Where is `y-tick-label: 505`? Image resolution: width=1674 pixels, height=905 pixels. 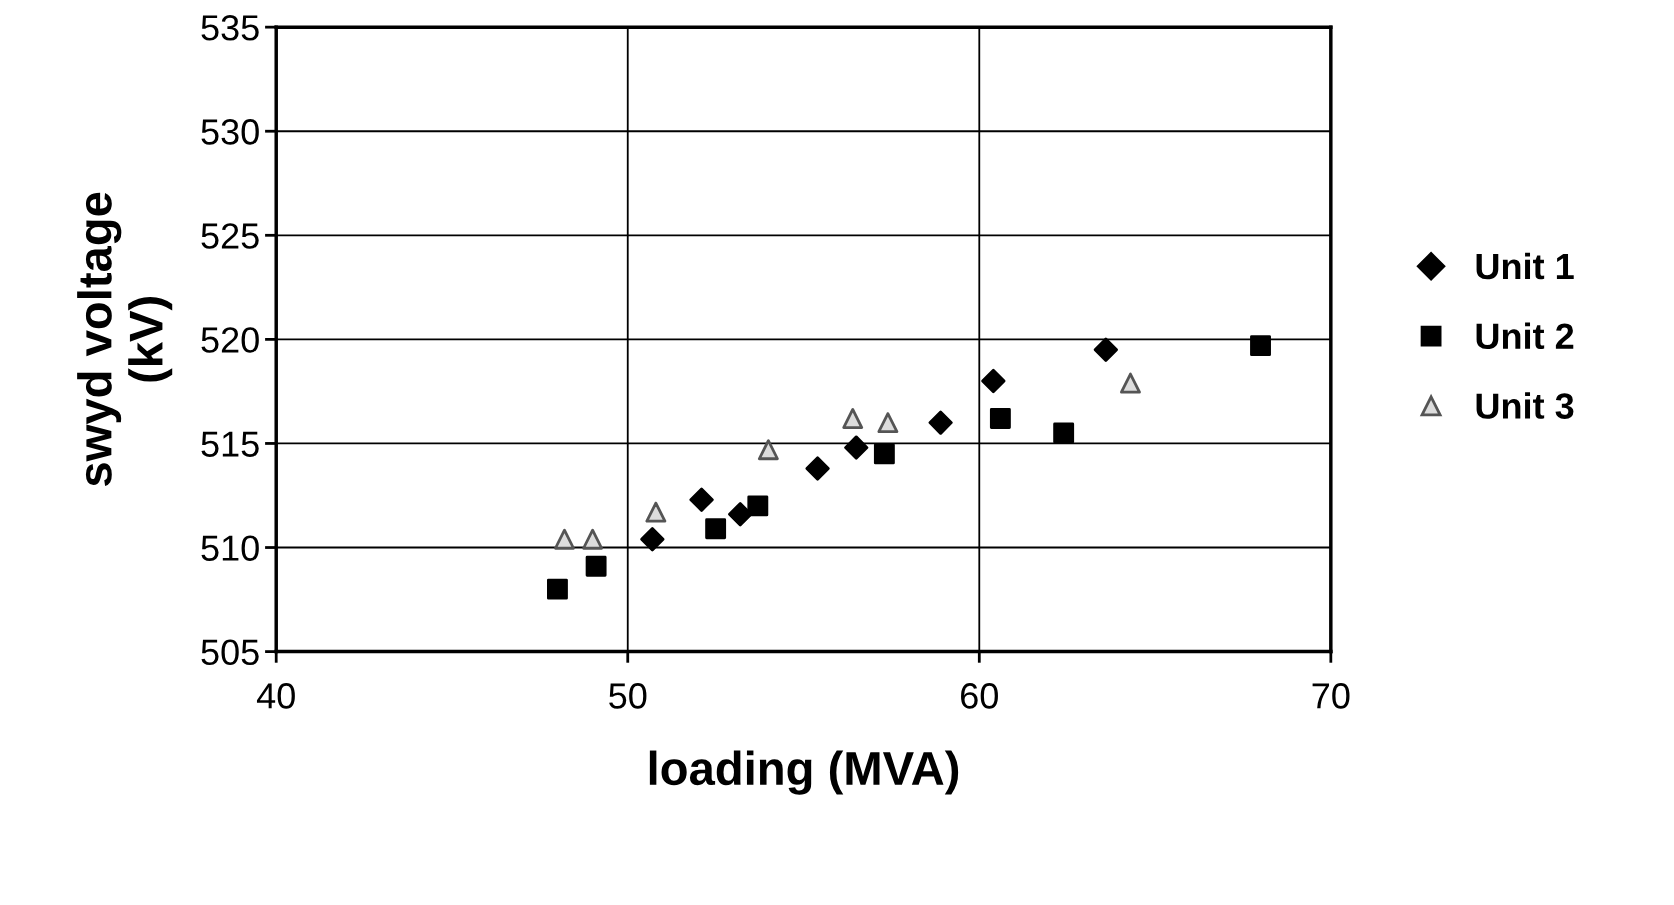 y-tick-label: 505 is located at coordinates (230, 652).